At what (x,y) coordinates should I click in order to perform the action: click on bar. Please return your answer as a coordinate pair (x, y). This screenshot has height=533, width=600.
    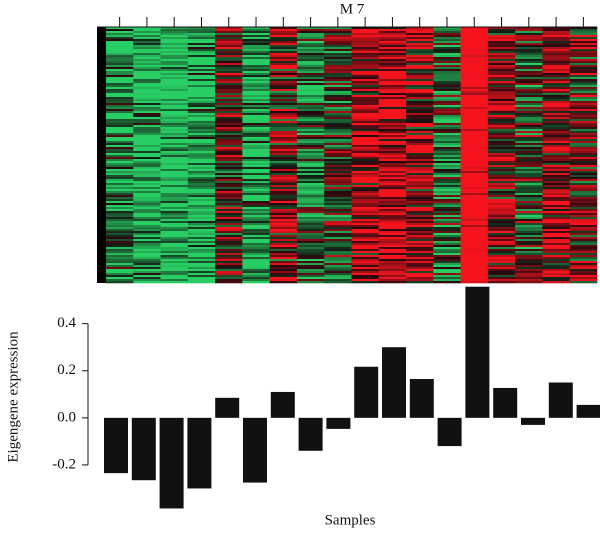
    Looking at the image, I should click on (449, 432).